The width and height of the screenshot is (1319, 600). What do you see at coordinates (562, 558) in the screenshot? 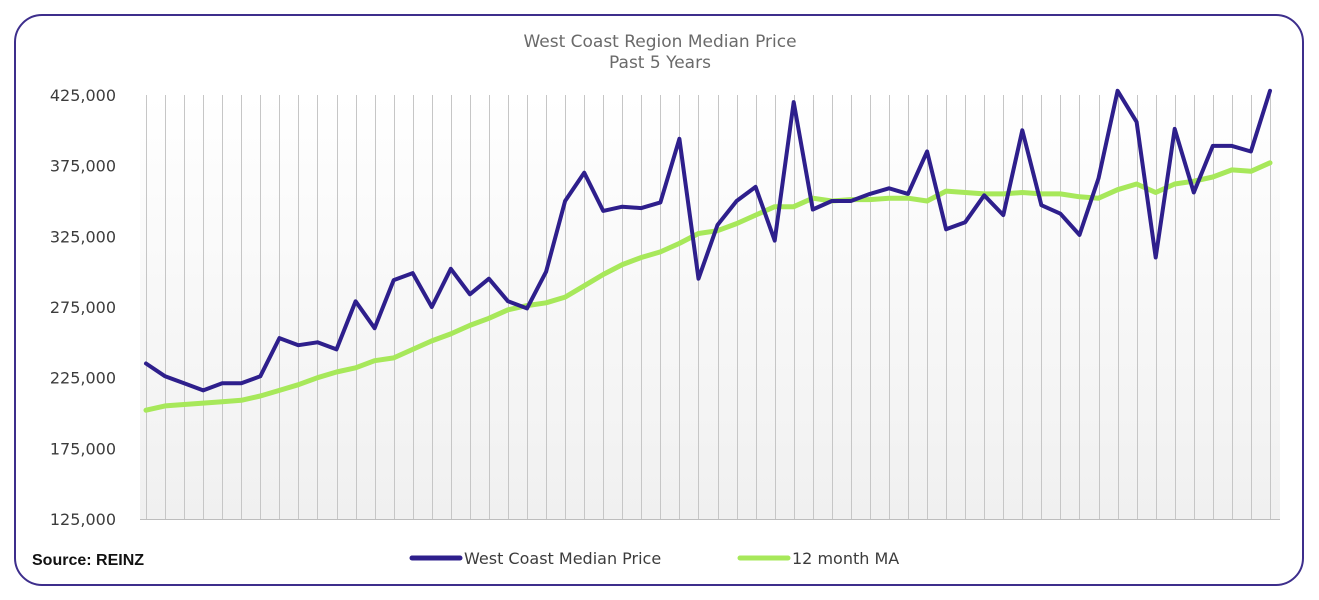
I see `legend-label-median-price: West Coast Median Price` at bounding box center [562, 558].